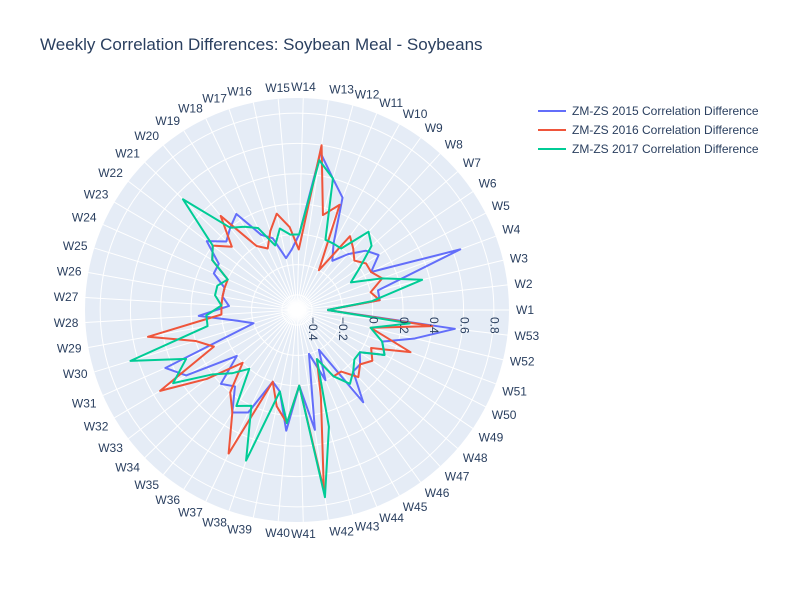  I want to click on angular-tick-label: W16, so click(239, 92).